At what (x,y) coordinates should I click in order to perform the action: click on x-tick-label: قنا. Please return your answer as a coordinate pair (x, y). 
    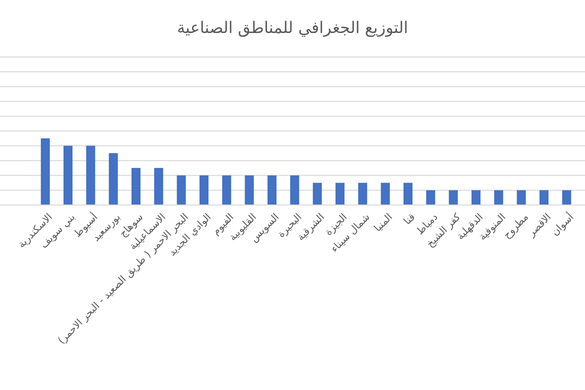
    Looking at the image, I should click on (410, 220).